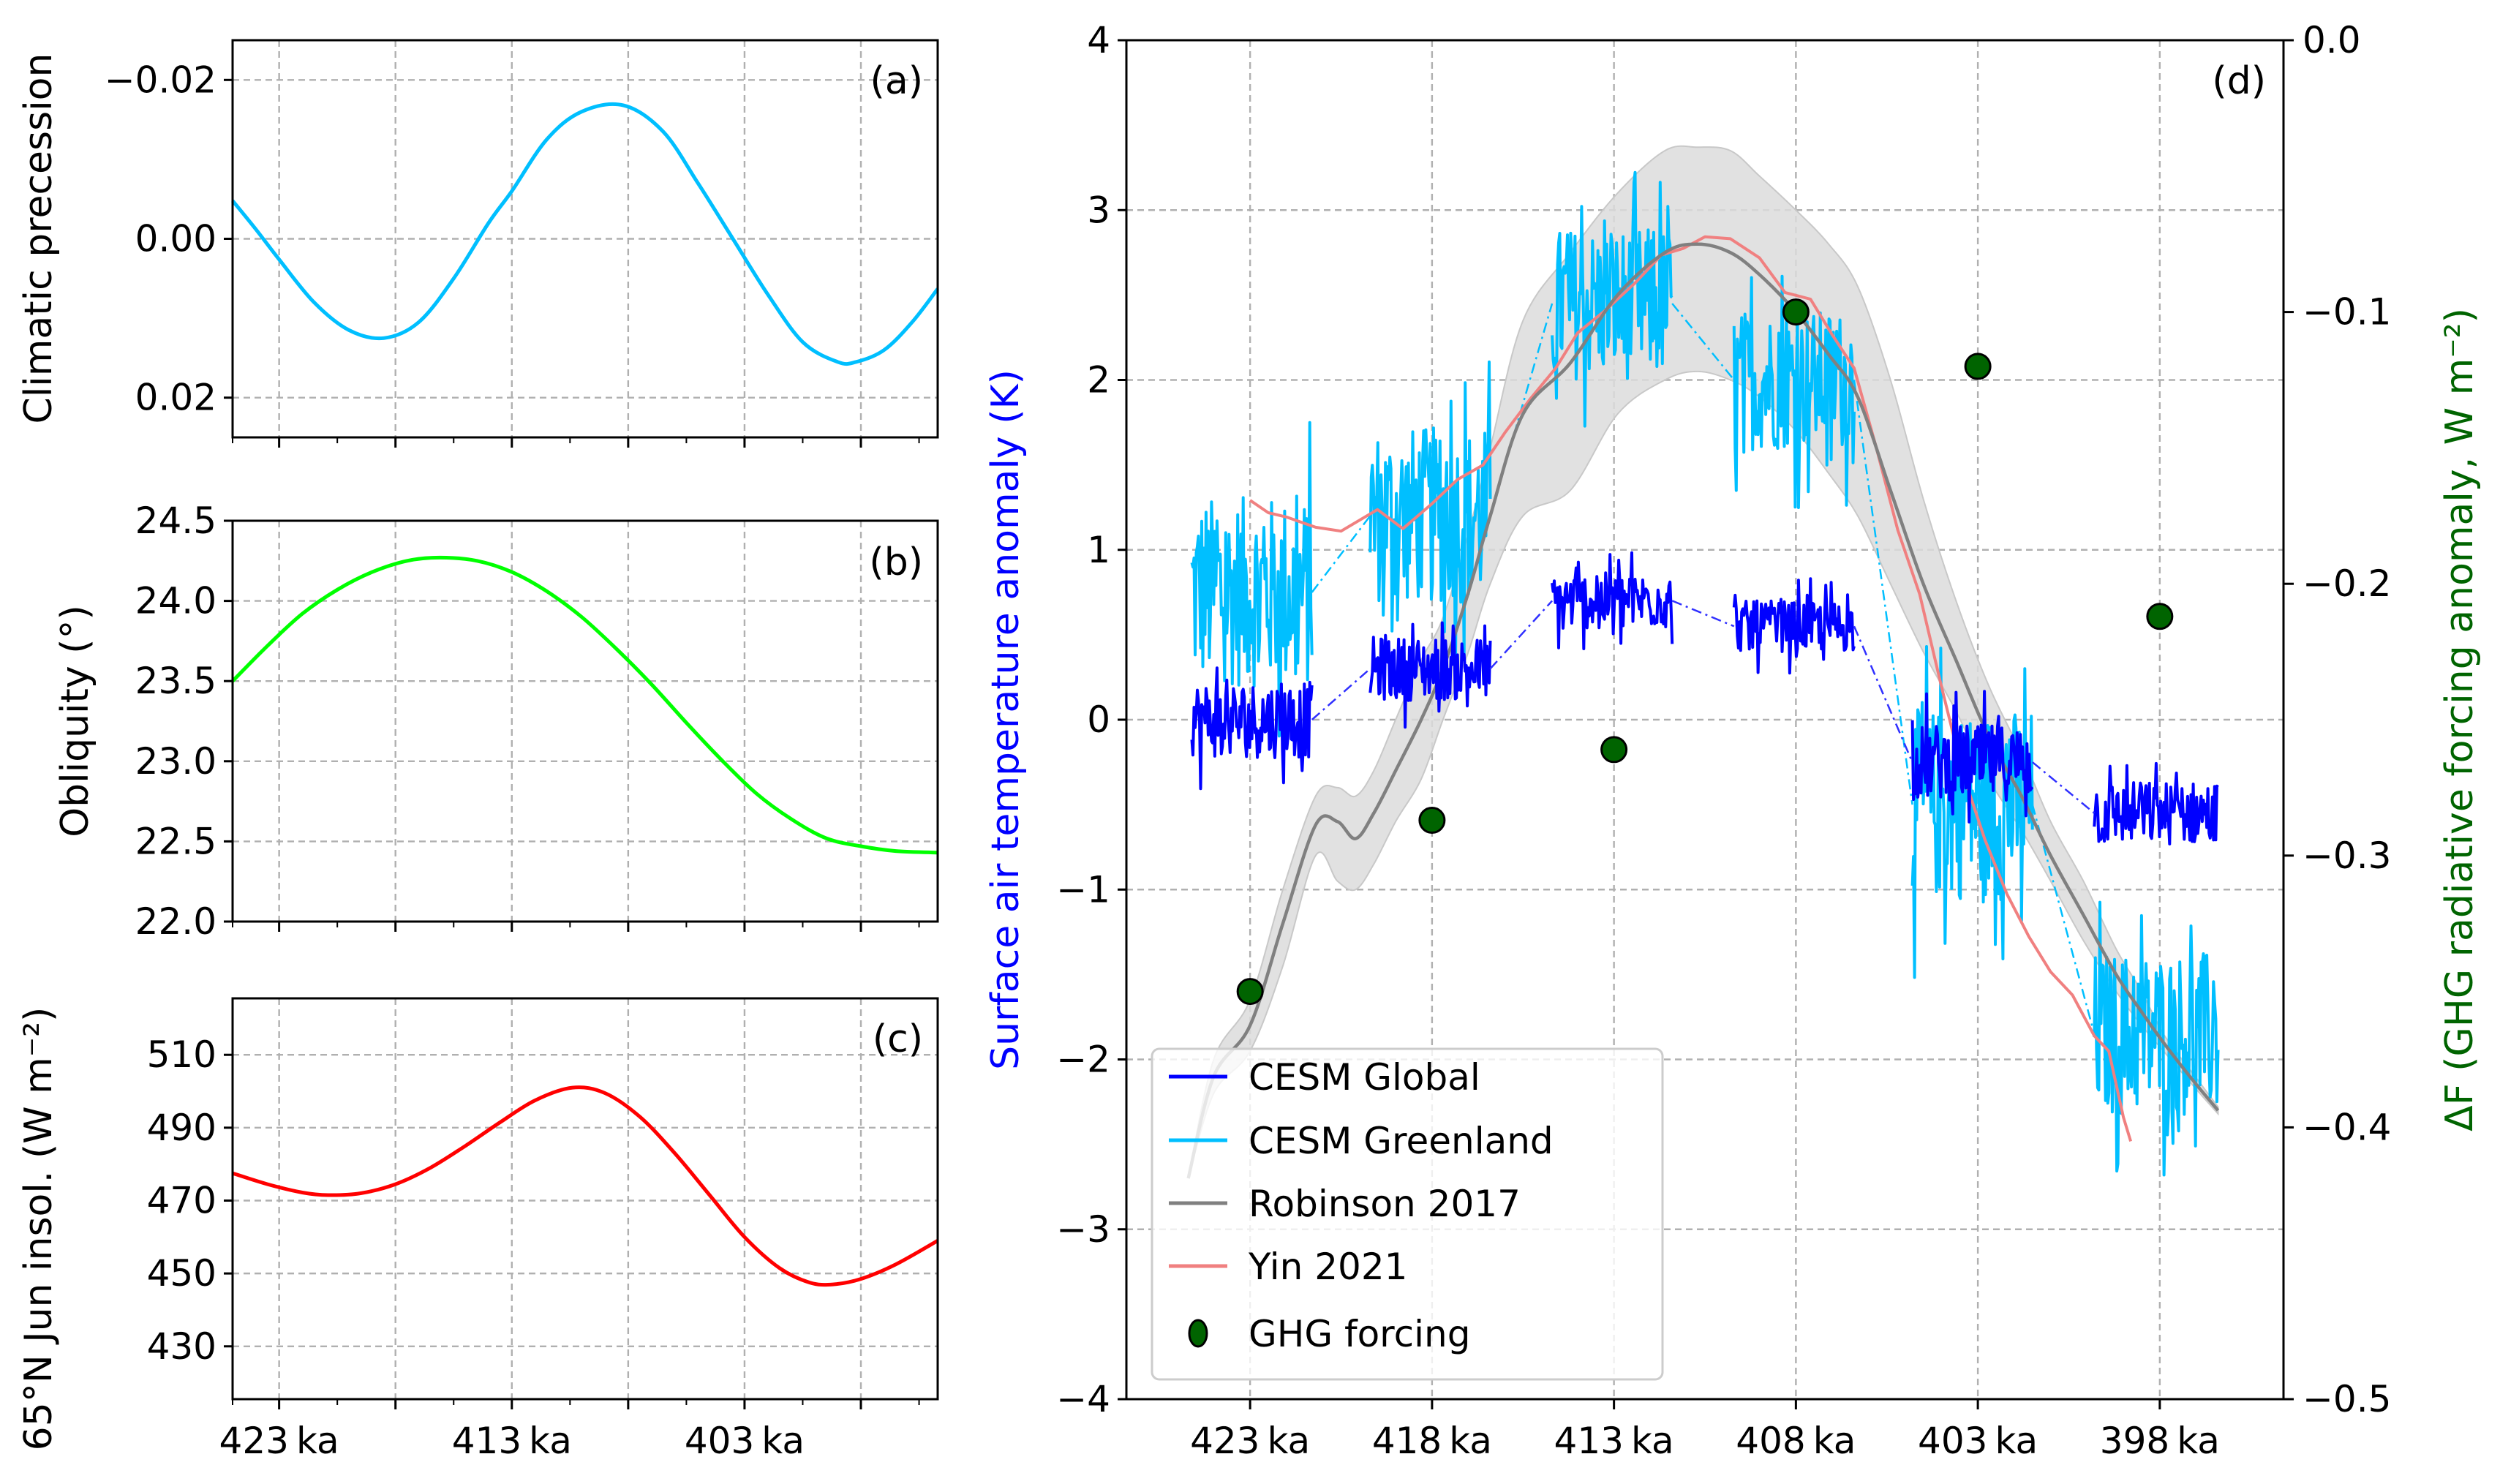 The width and height of the screenshot is (2500, 1484). I want to click on panel-a-y-axis-label: Climatic precession, so click(39, 238).